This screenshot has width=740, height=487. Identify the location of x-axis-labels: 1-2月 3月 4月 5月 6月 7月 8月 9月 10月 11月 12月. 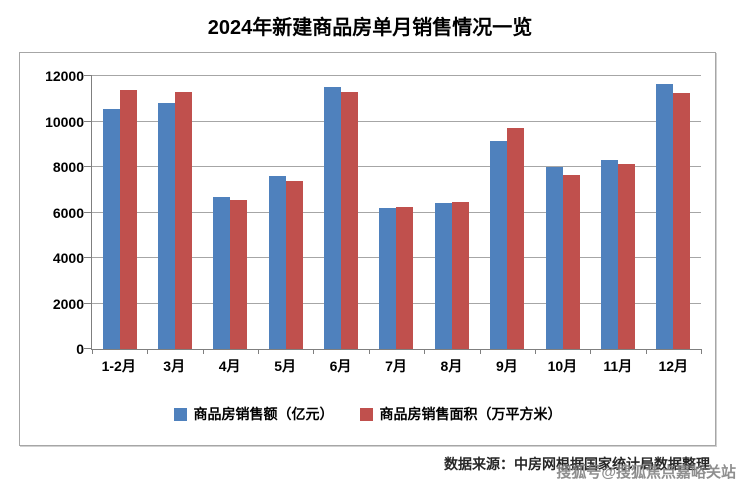
(396, 366).